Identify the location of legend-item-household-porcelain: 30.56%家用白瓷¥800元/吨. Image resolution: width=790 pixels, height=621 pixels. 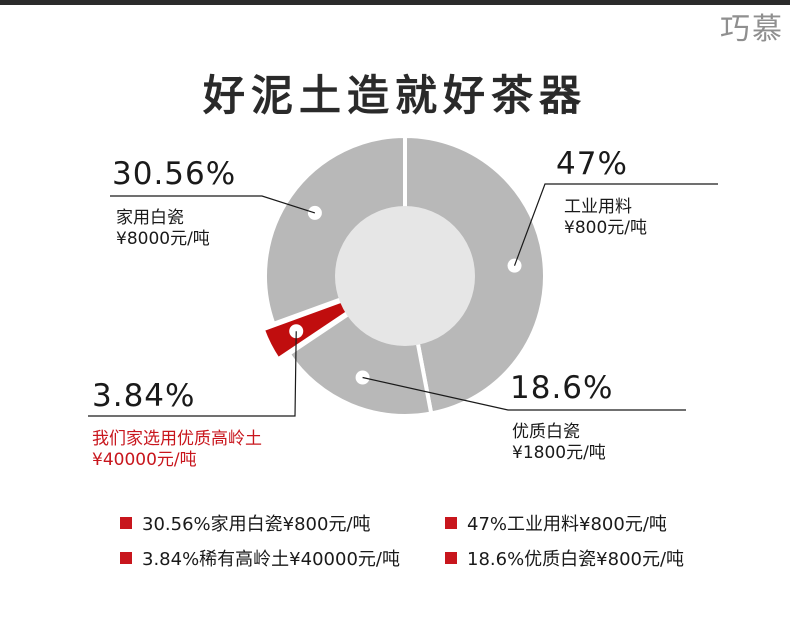
(245, 523).